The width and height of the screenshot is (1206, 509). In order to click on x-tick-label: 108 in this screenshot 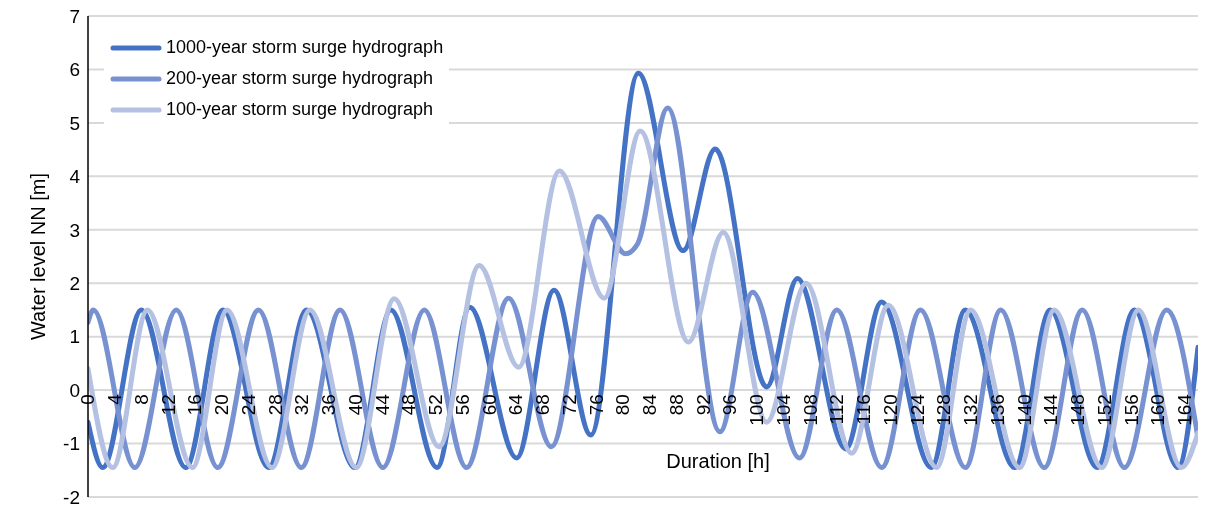, I will do `click(810, 410)`.